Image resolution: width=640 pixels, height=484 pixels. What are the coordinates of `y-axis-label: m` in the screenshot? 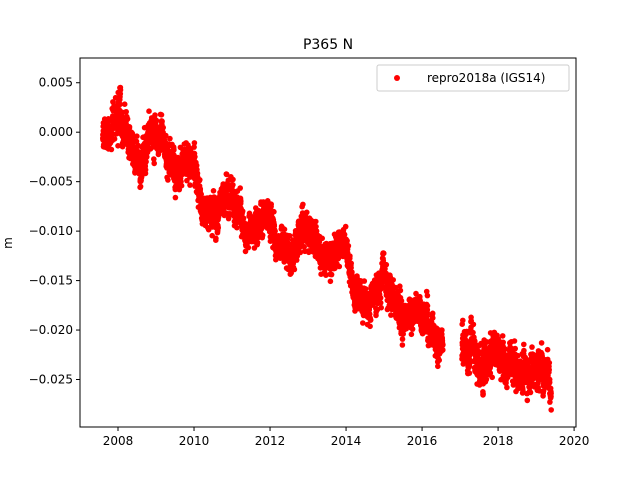 It's located at (8, 243).